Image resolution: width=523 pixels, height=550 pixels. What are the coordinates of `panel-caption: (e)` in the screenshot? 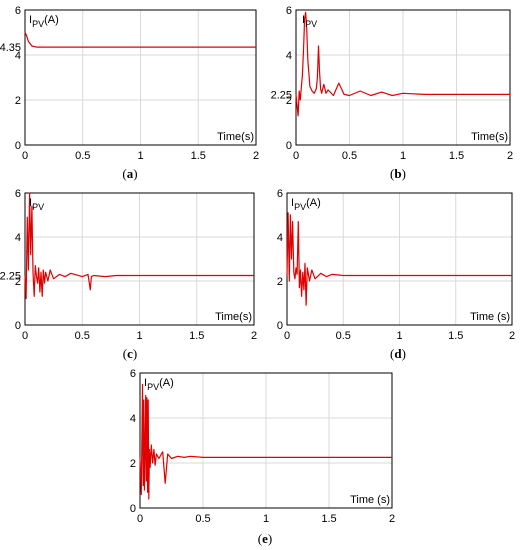 It's located at (265, 538).